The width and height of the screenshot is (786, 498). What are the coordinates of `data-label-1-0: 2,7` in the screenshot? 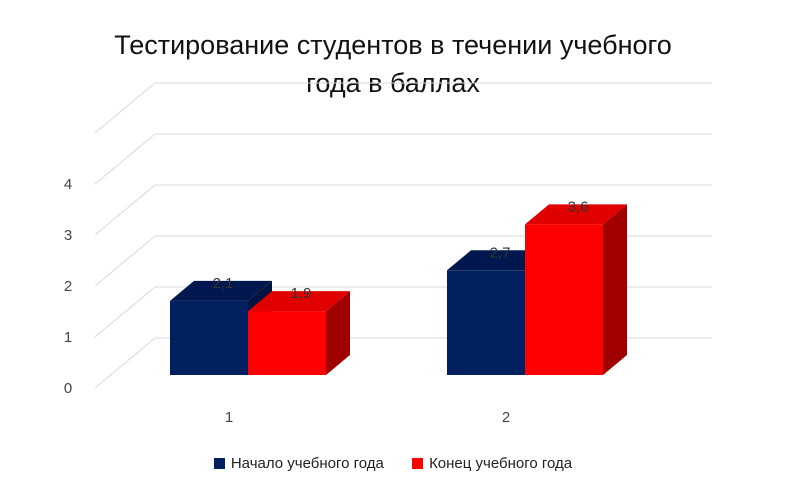 It's located at (500, 252).